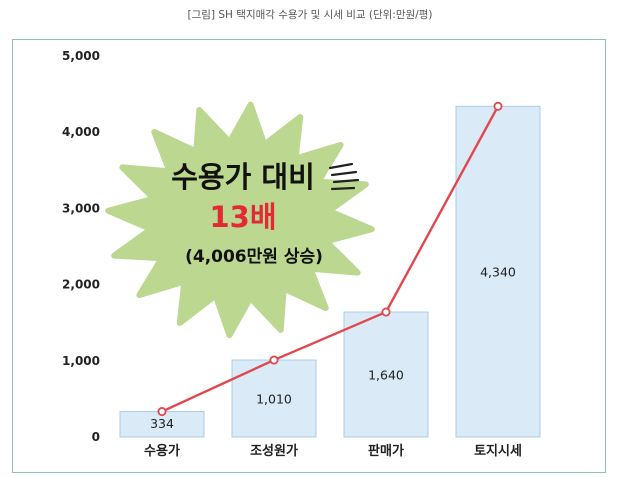  I want to click on y-axis: 0 1,000 2,000 3,000 4,000 5,000, so click(81, 246).